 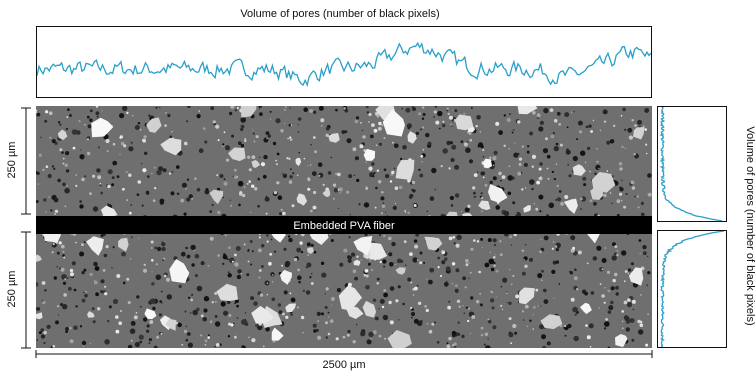 I want to click on side-profile-upper-chart, so click(x=692, y=164).